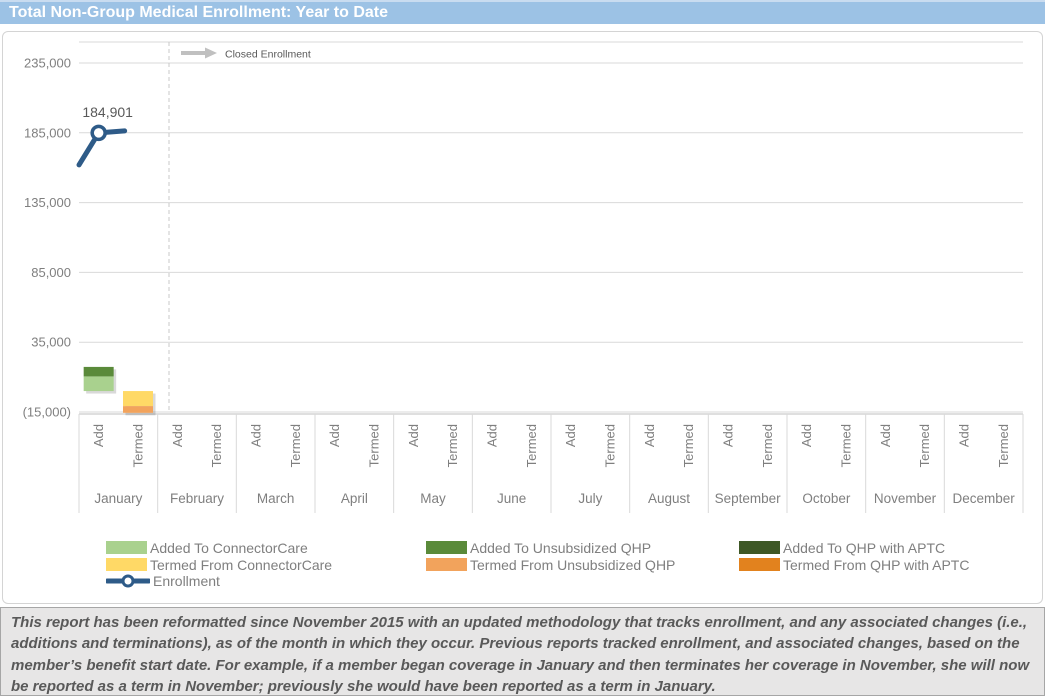  Describe the element at coordinates (138, 409) in the screenshot. I see `bar-termed-from-unsubsidized-qhp` at that location.